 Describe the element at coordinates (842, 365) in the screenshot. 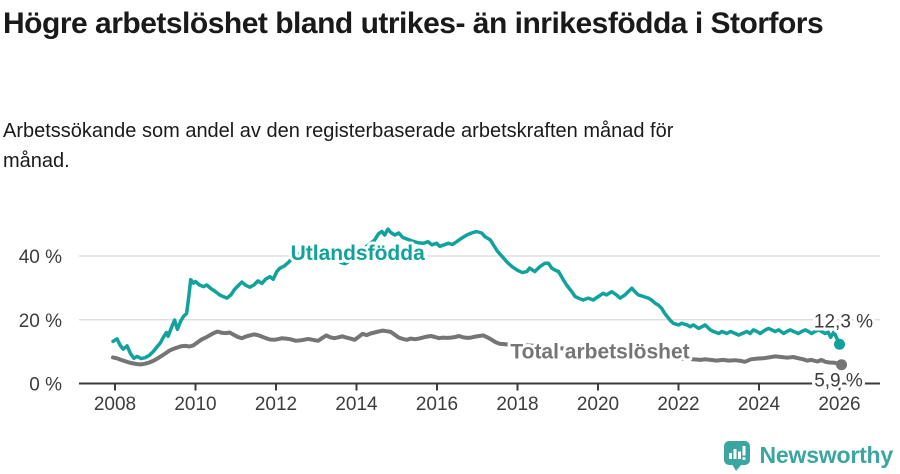

I see `series-dot-total-arbetsloshet` at that location.